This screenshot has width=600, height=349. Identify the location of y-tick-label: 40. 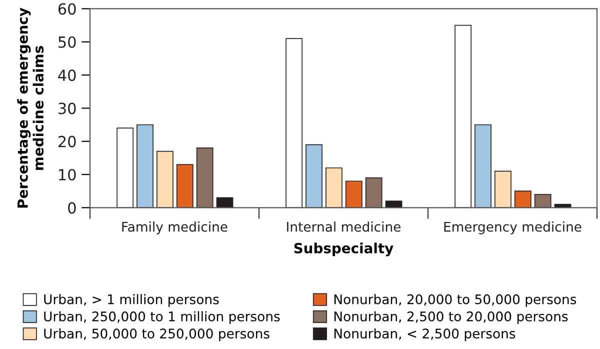
(67, 76).